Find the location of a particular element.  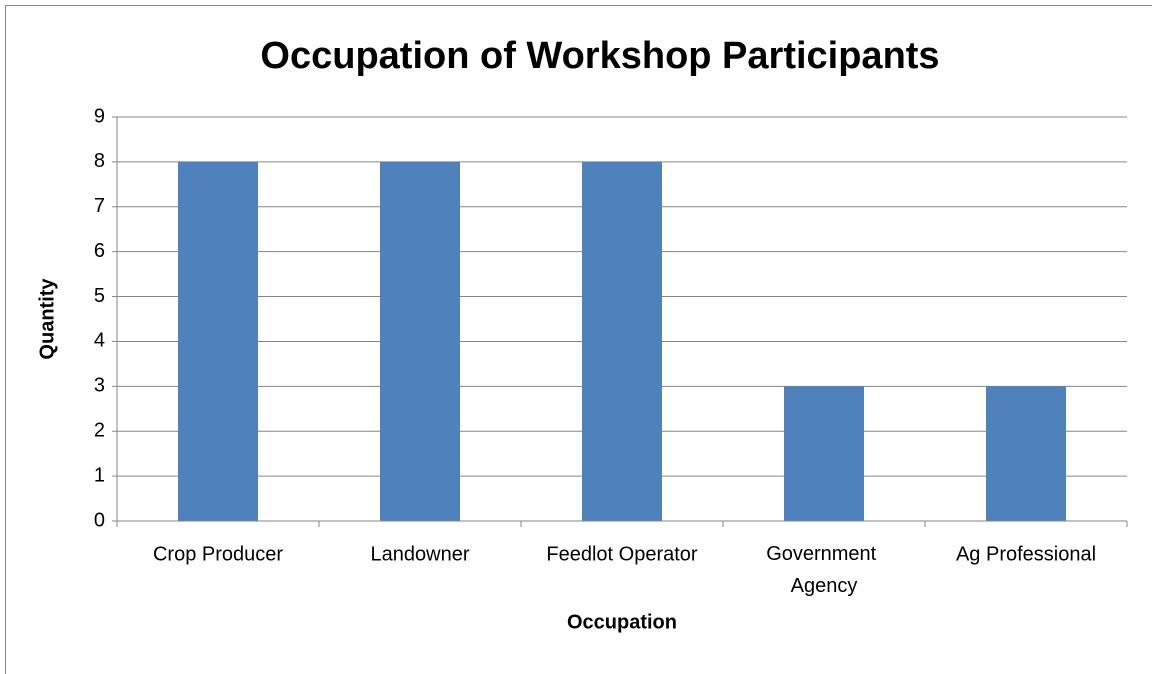

y-axis-label: Quantity is located at coordinates (47, 319).